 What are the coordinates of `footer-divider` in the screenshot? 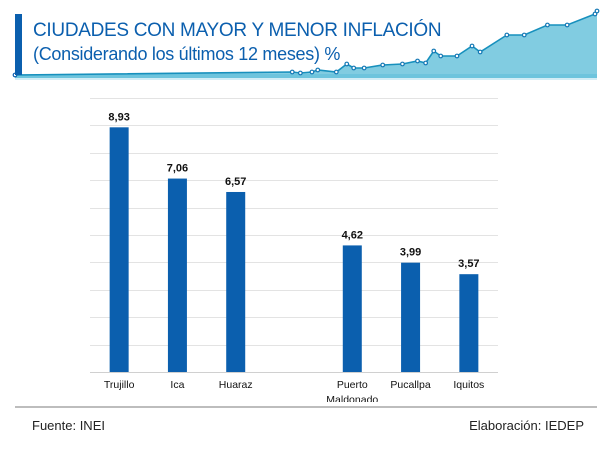 It's located at (306, 407).